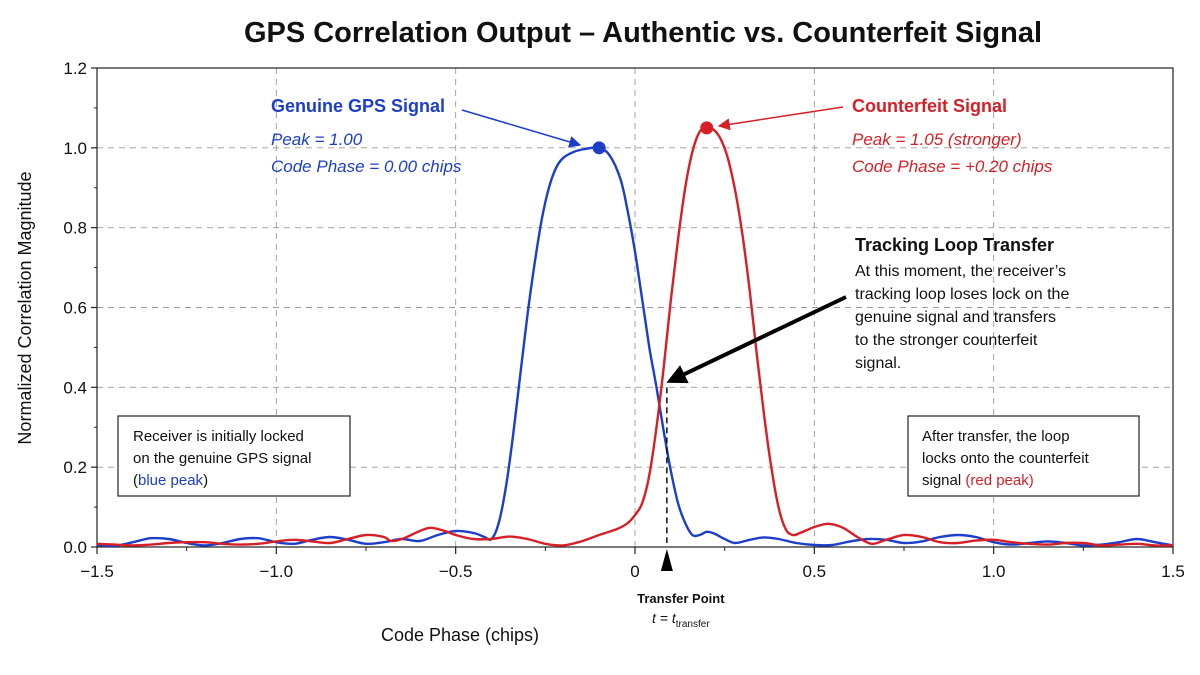 Image resolution: width=1200 pixels, height=675 pixels. What do you see at coordinates (97, 571) in the screenshot?
I see `x-tick-label: −1.5` at bounding box center [97, 571].